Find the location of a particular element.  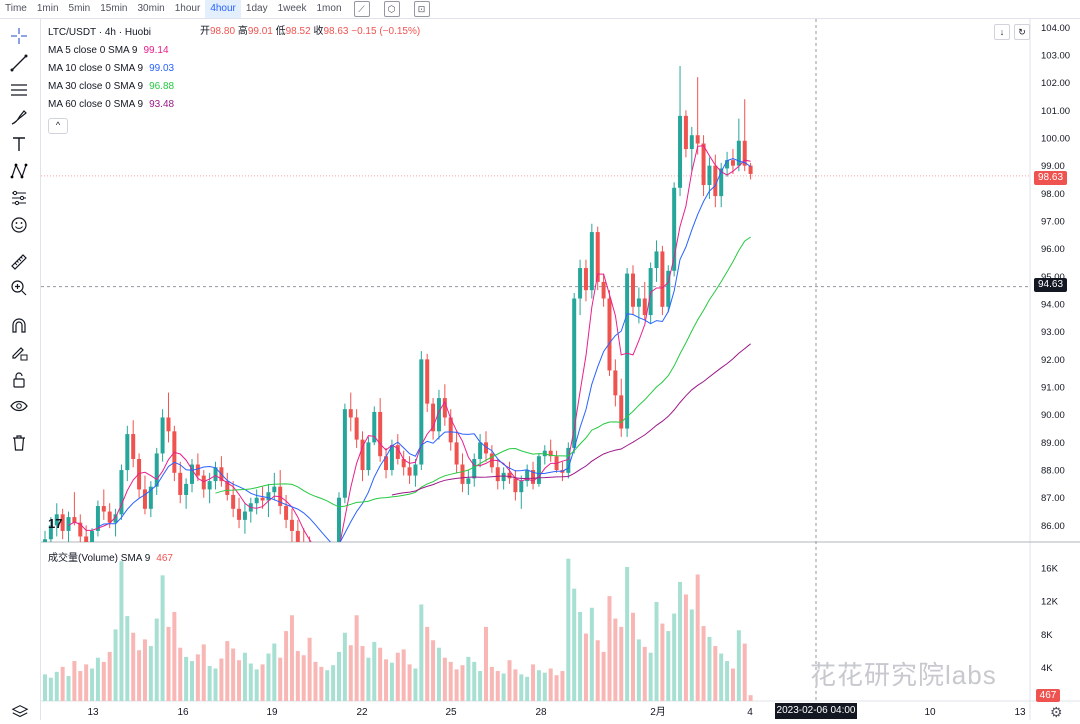

ma-value: 96.88 is located at coordinates (162, 86).